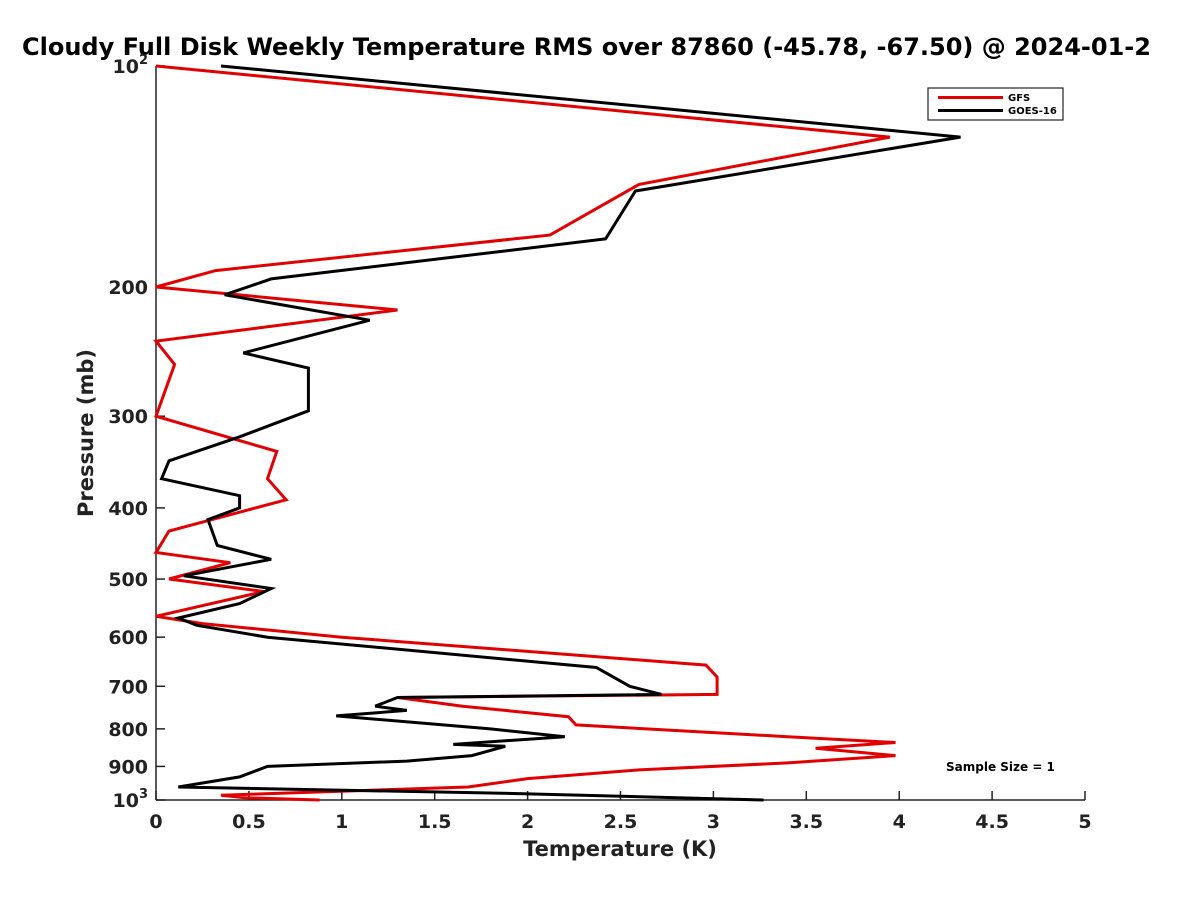 This screenshot has width=1200, height=900. I want to click on legend: GFS GOES-16, so click(995, 104).